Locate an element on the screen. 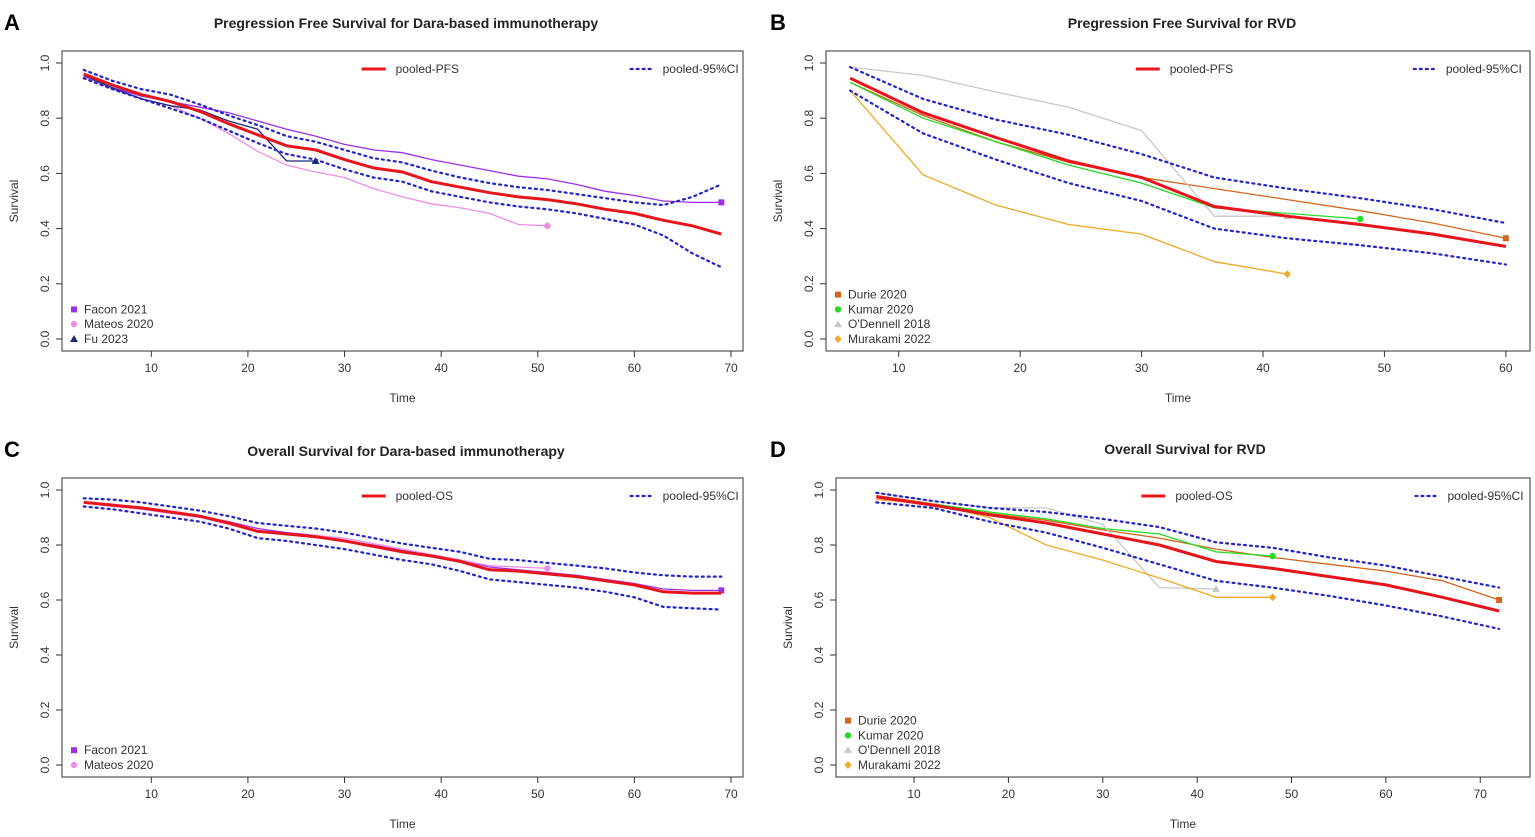 The width and height of the screenshot is (1535, 837). panel-letter: B is located at coordinates (778, 22).